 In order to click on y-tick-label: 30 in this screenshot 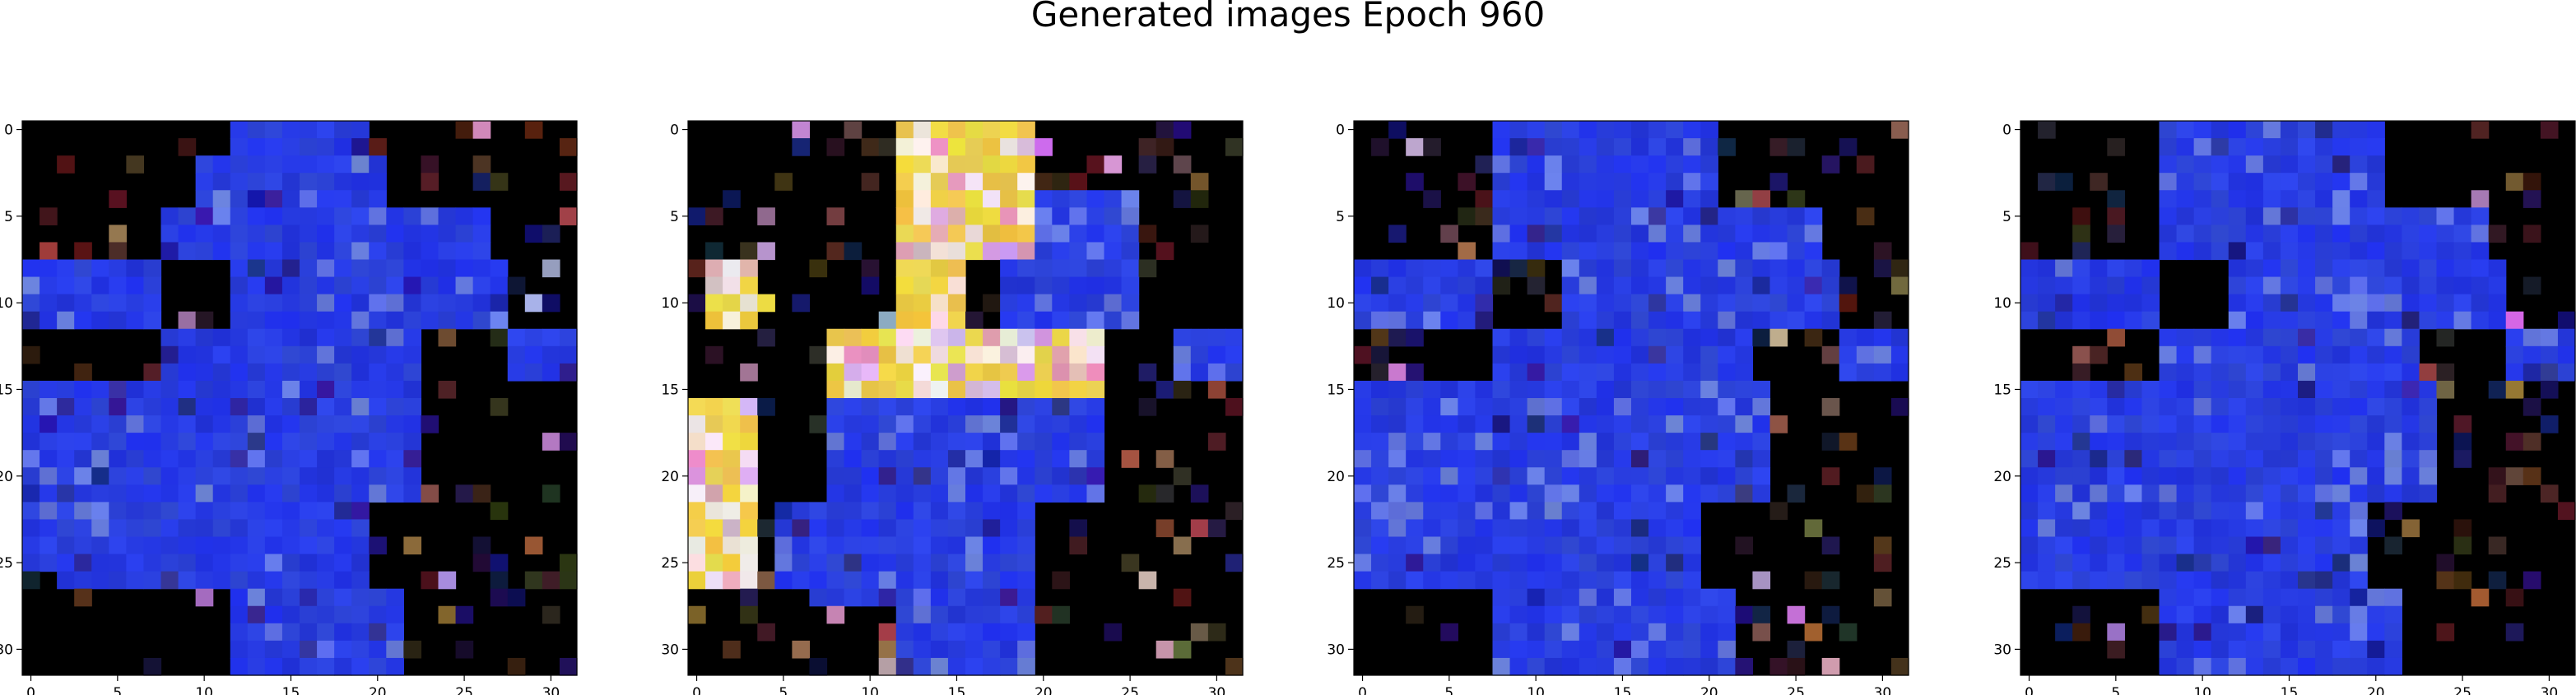, I will do `click(2002, 650)`.